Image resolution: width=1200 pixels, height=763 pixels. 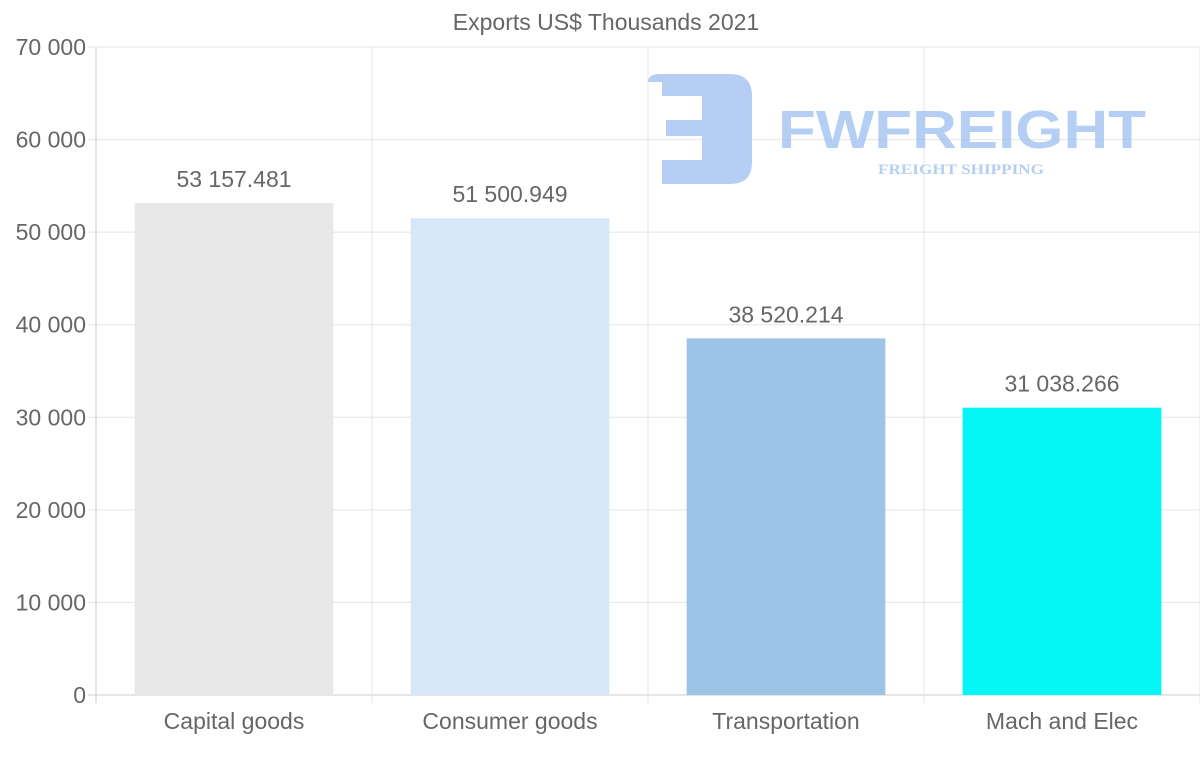 What do you see at coordinates (961, 170) in the screenshot?
I see `watermark-tagline: FREIGHT SHIPPING` at bounding box center [961, 170].